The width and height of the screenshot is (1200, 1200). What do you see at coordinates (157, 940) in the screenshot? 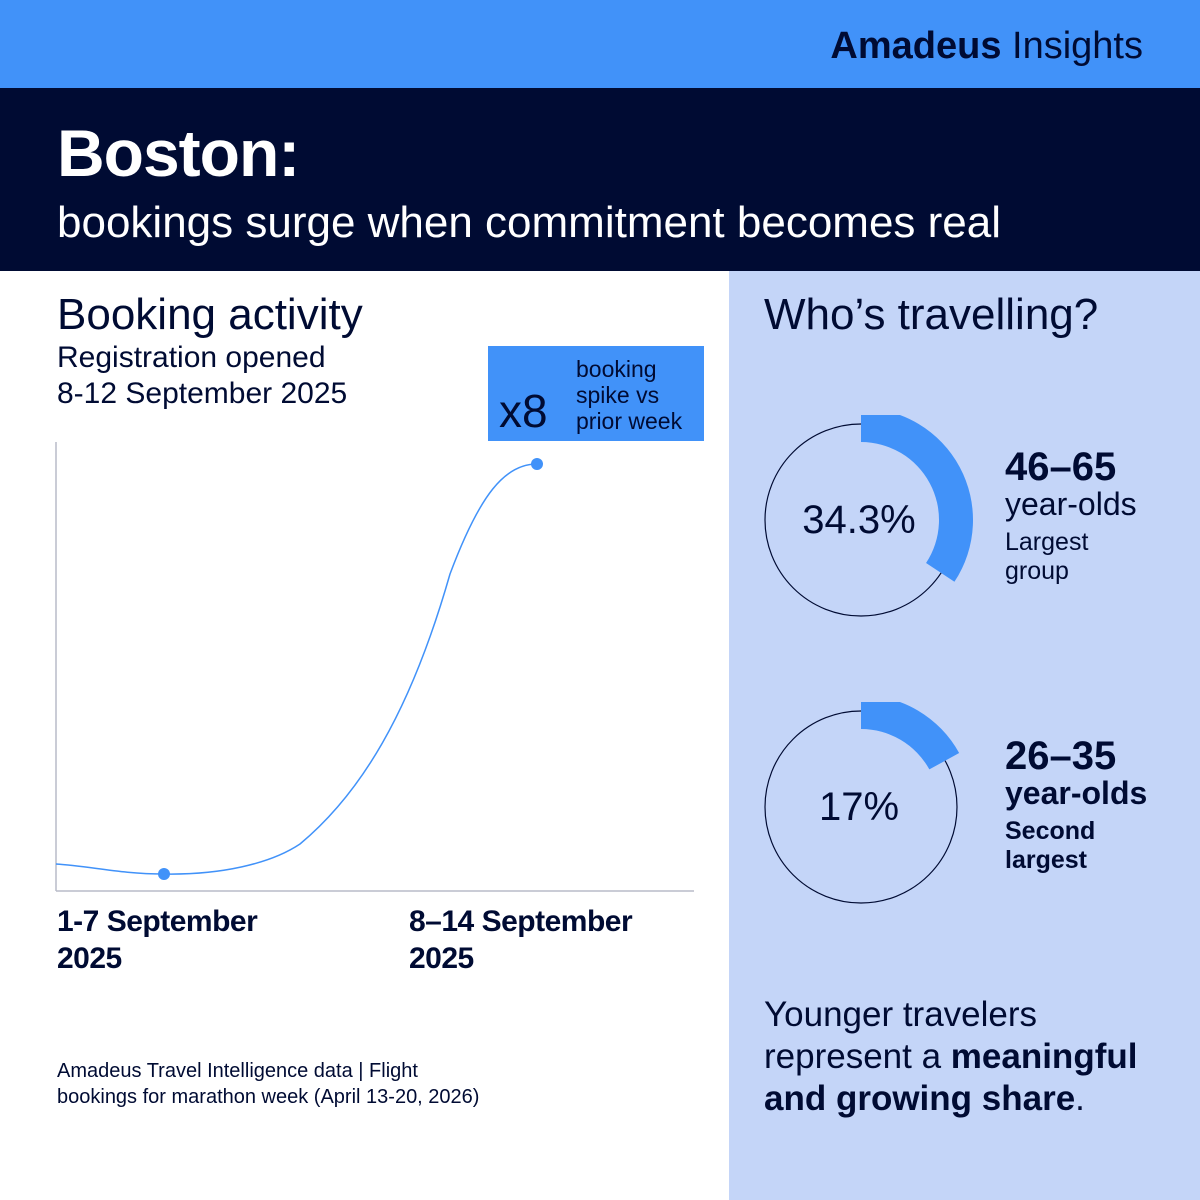
I see `x-tick-label-1: 1-7 September 2025` at bounding box center [157, 940].